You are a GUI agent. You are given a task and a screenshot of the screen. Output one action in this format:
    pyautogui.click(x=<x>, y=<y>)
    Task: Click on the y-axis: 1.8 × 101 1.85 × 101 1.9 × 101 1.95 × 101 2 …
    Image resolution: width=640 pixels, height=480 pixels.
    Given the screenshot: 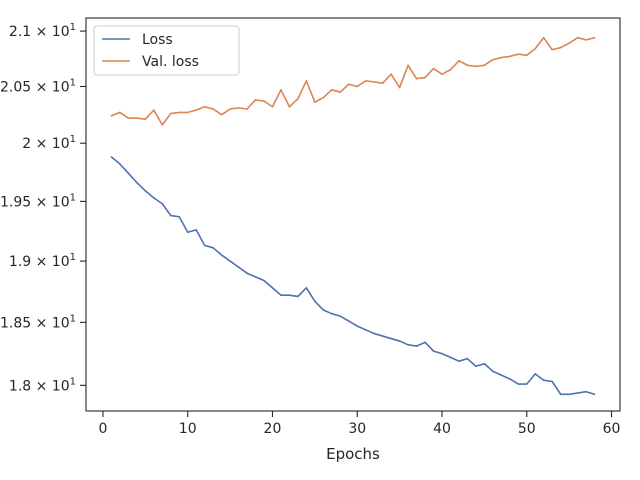 What is the action you would take?
    pyautogui.click(x=43, y=208)
    